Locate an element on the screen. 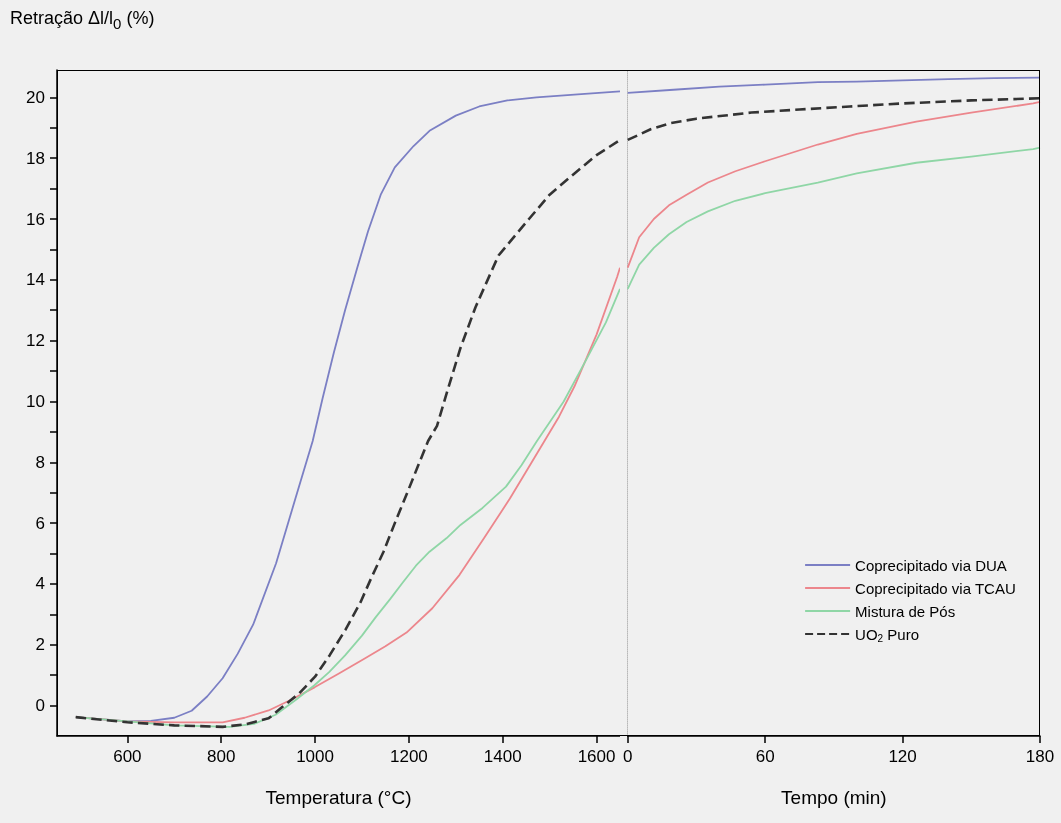  x-tick-label: 60 is located at coordinates (765, 756).